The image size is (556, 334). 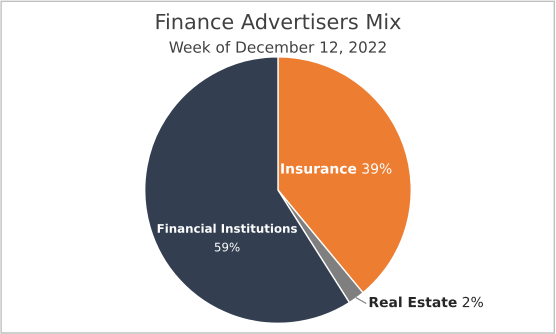 What do you see at coordinates (413, 302) in the screenshot?
I see `slice-label: Real Estate` at bounding box center [413, 302].